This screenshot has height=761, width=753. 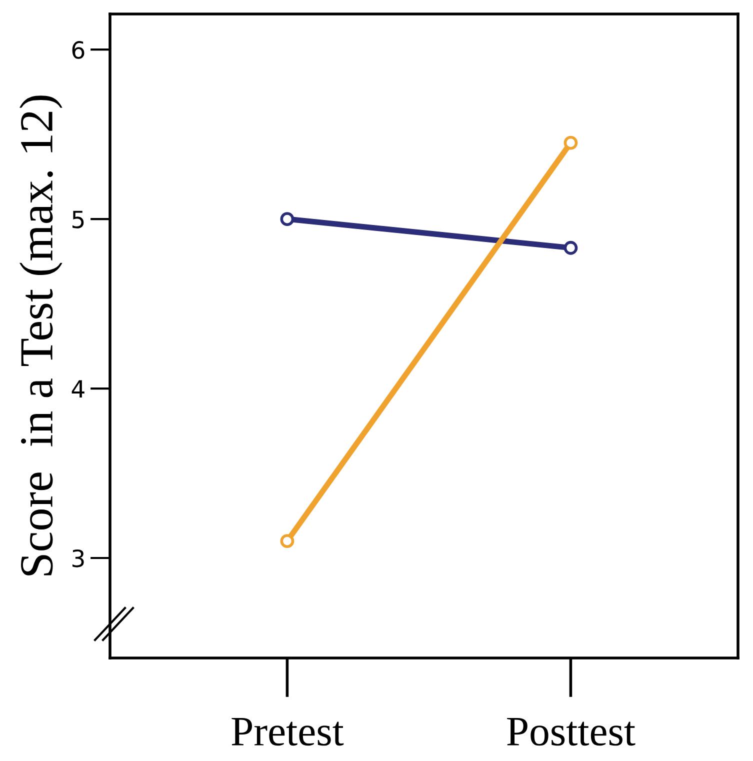 What do you see at coordinates (571, 732) in the screenshot?
I see `x-tick-label: Posttest` at bounding box center [571, 732].